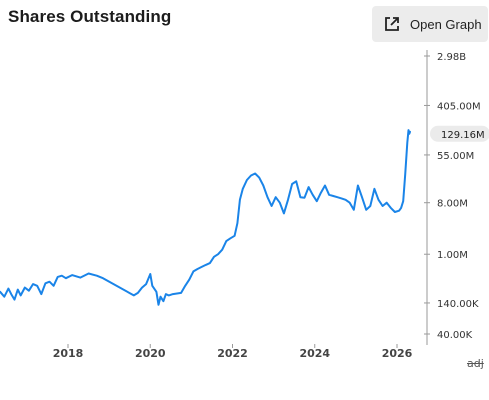 The width and height of the screenshot is (489, 400). Describe the element at coordinates (475, 363) in the screenshot. I see `adj-toggle: adj` at that location.